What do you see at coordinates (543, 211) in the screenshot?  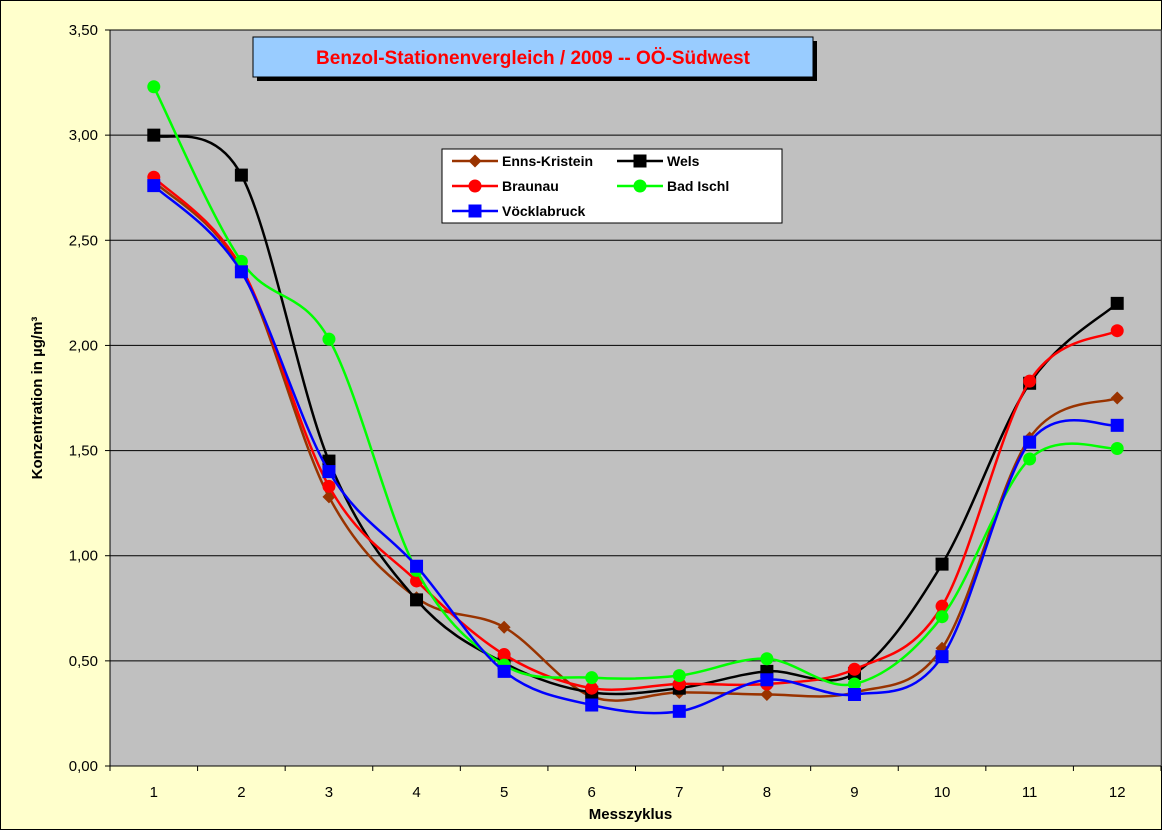 I see `legend-label-v-cklabruck: Vöcklabruck` at bounding box center [543, 211].